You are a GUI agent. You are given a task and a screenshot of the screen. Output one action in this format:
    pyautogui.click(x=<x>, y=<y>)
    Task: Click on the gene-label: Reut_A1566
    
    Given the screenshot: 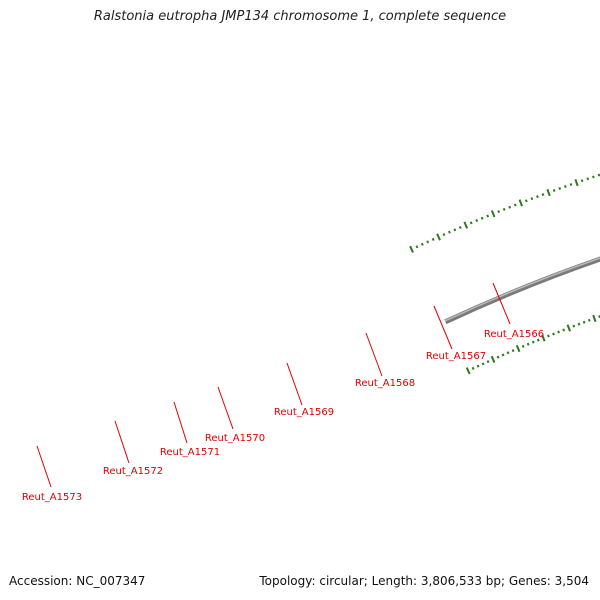 What is the action you would take?
    pyautogui.click(x=514, y=334)
    